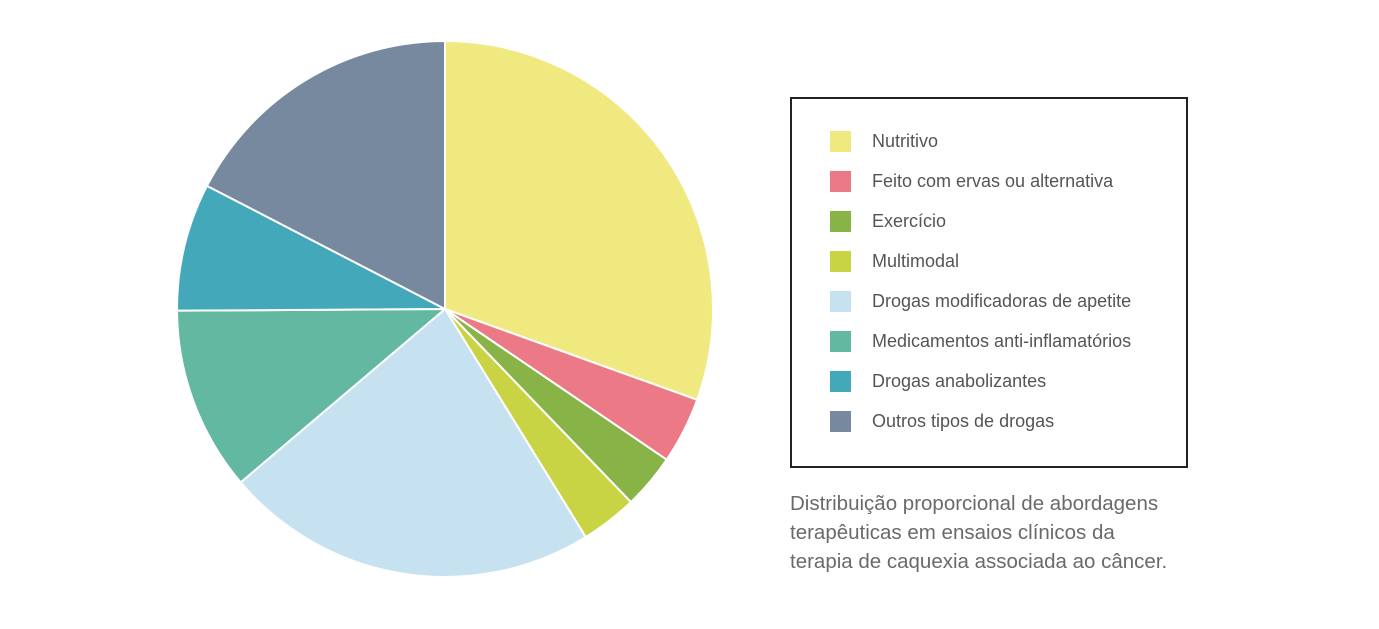  Describe the element at coordinates (952, 532) in the screenshot. I see `caption-line: terapêuticas em ensaios clínicos da` at that location.